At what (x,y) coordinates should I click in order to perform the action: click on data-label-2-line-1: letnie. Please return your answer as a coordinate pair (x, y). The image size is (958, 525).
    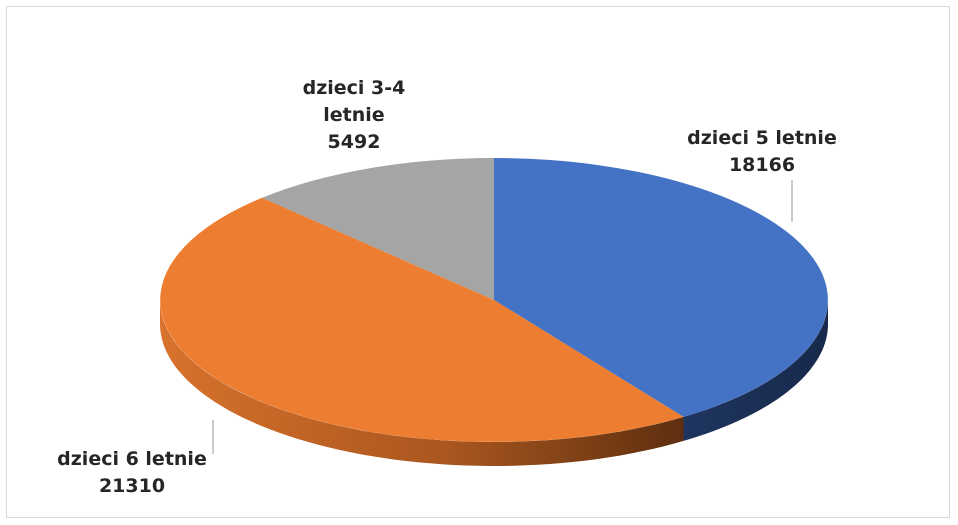
    Looking at the image, I should click on (353, 115).